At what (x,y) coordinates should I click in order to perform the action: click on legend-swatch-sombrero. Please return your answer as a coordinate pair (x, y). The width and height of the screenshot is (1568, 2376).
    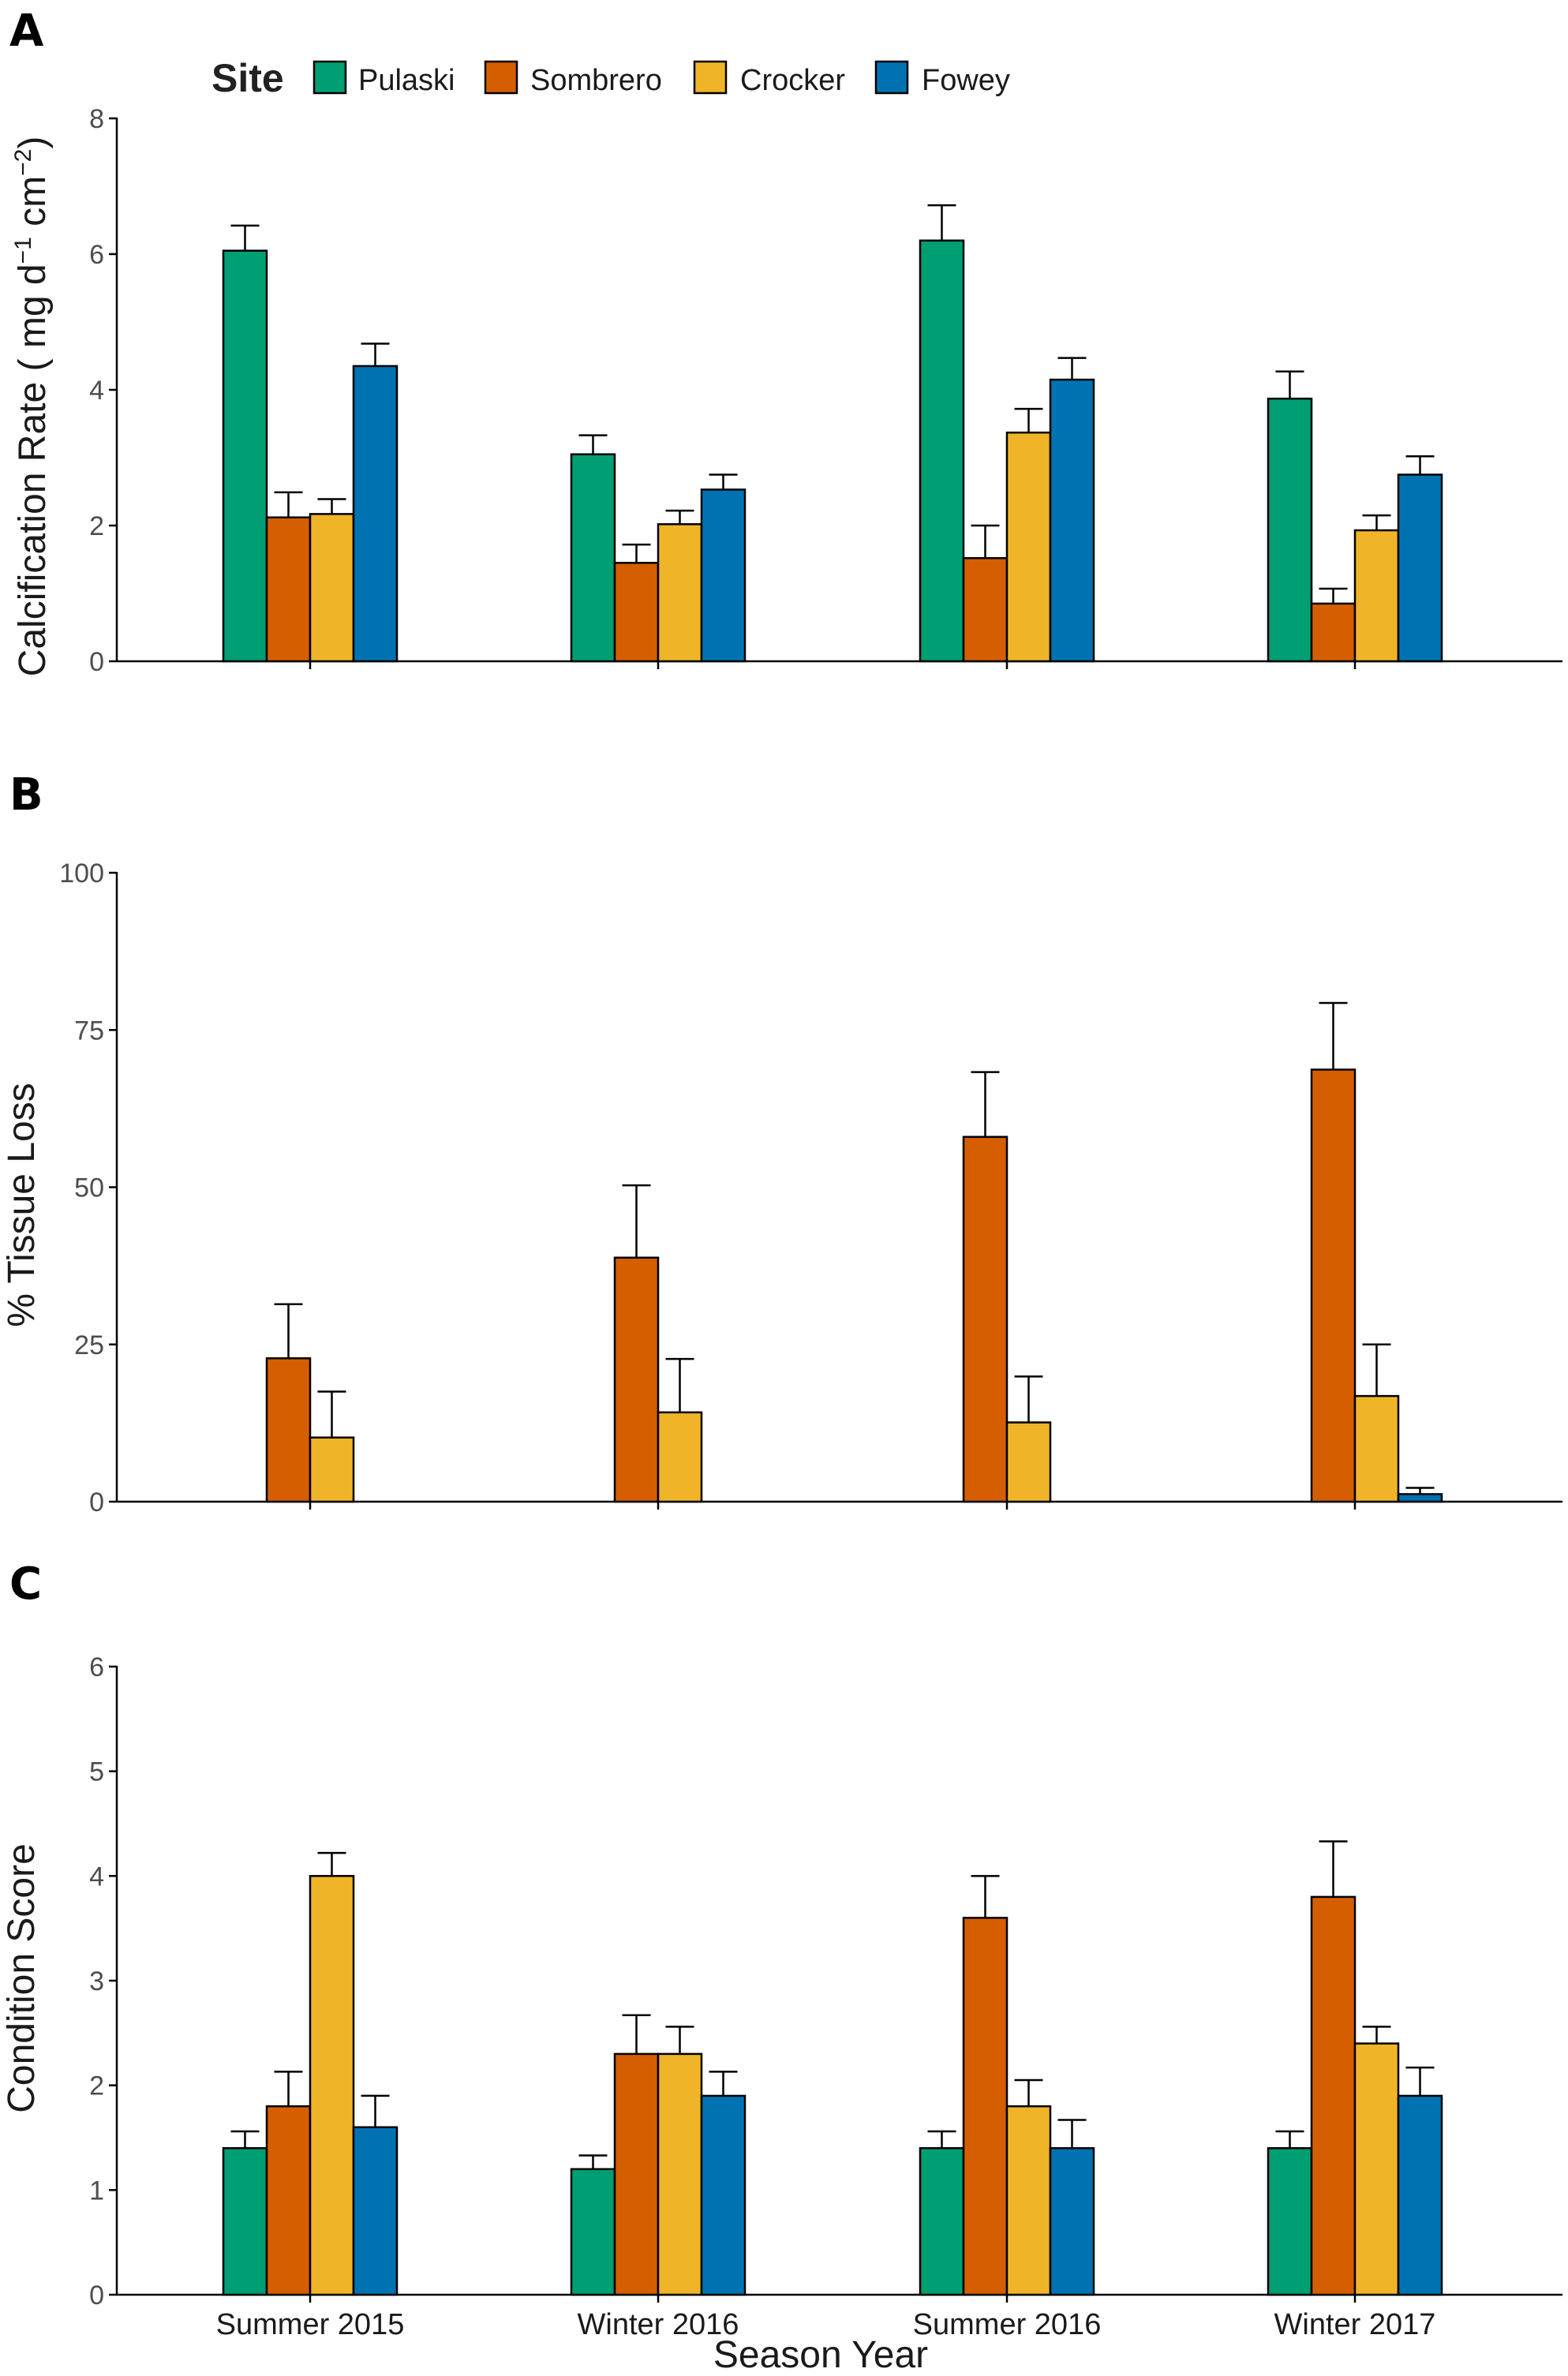
    Looking at the image, I should click on (501, 77).